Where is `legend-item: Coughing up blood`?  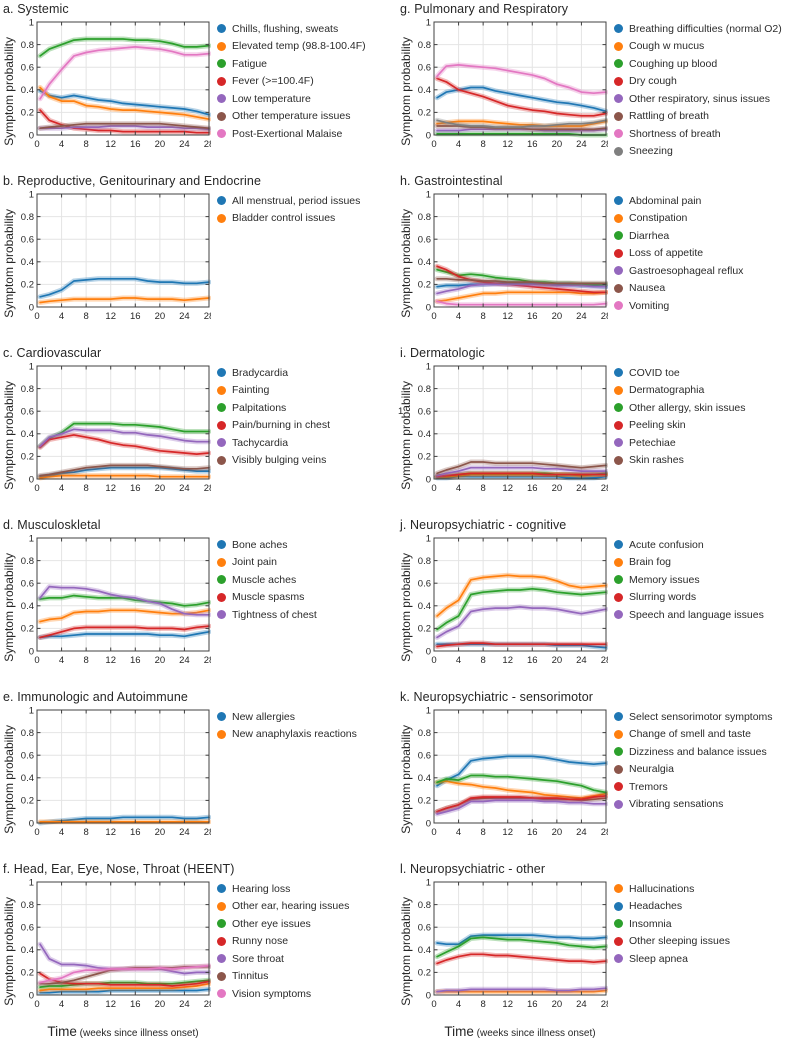 legend-item: Coughing up blood is located at coordinates (698, 64).